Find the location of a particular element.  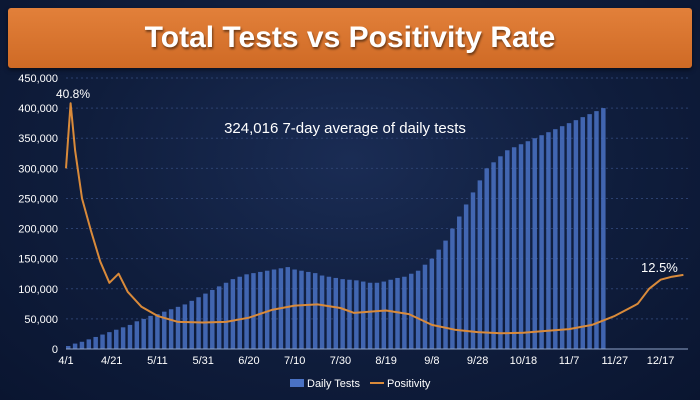

legend: Daily Tests Positivity is located at coordinates (360, 384).